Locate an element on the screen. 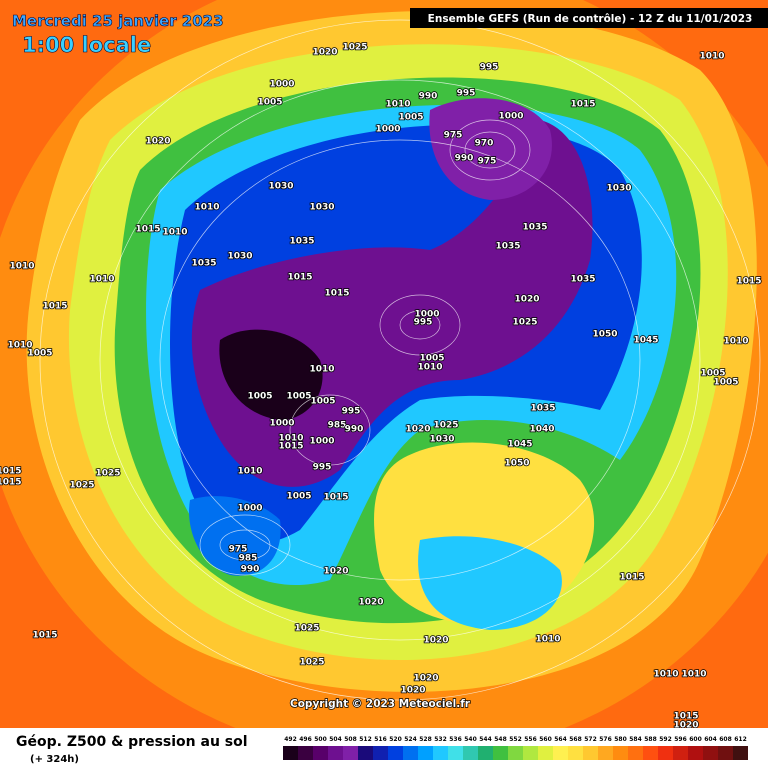 The image size is (768, 772). colorbar-label: 508 is located at coordinates (350, 739).